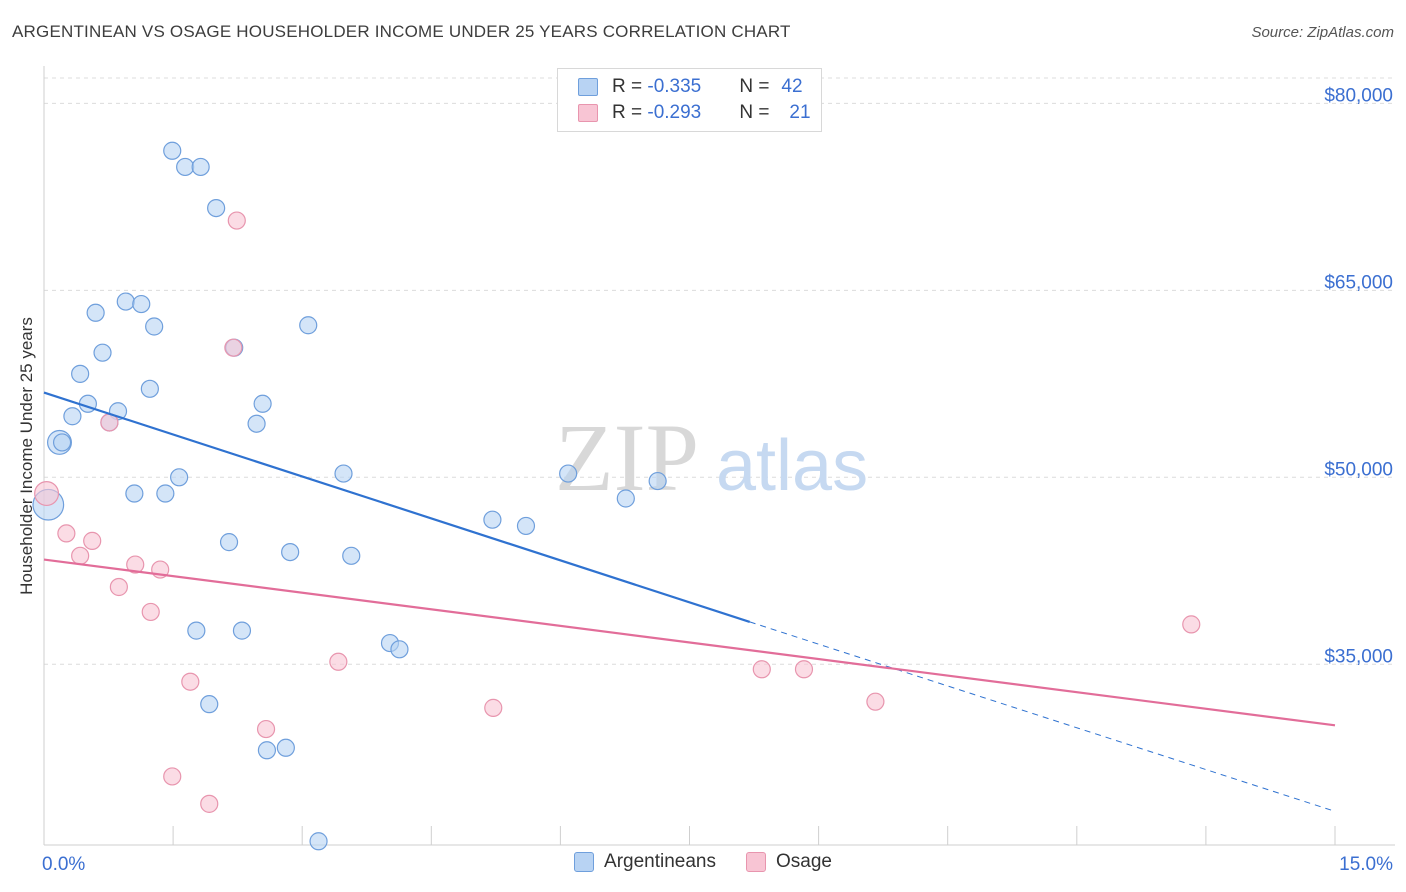  I want to click on y-tick-label: $80,000, so click(1358, 95).